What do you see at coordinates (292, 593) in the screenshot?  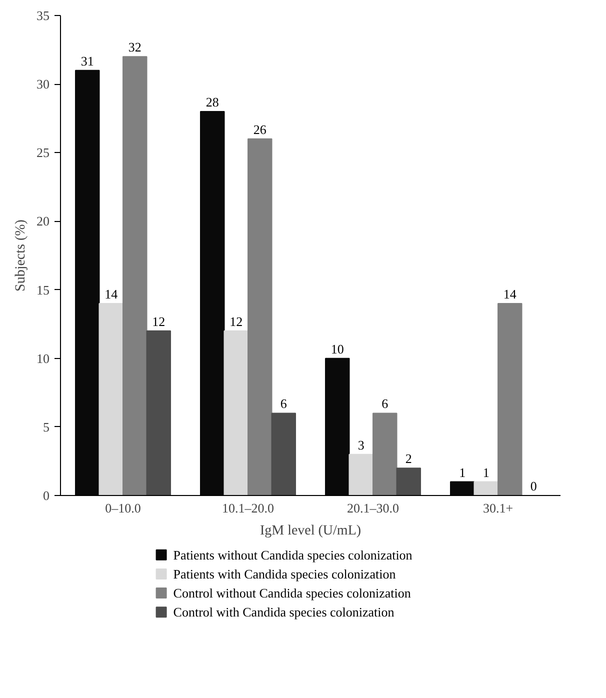 I see `legend-label: Control without Candida species colonization` at bounding box center [292, 593].